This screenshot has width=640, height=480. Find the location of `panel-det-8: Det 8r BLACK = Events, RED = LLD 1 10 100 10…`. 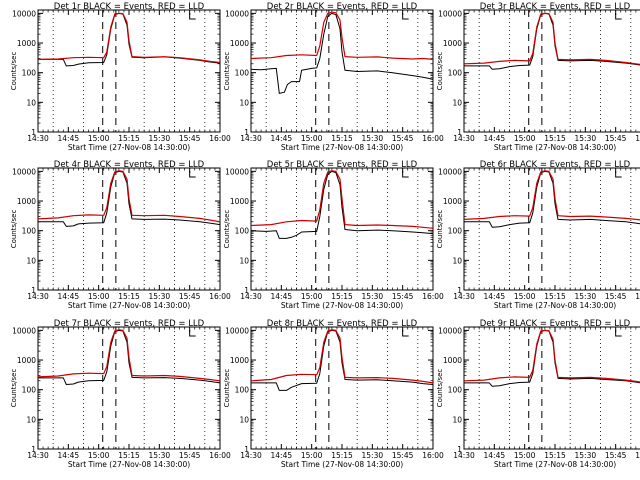

panel-det-8: Det 8r BLACK = Events, RED = LLD 1 10 100 10… is located at coordinates (333, 394).